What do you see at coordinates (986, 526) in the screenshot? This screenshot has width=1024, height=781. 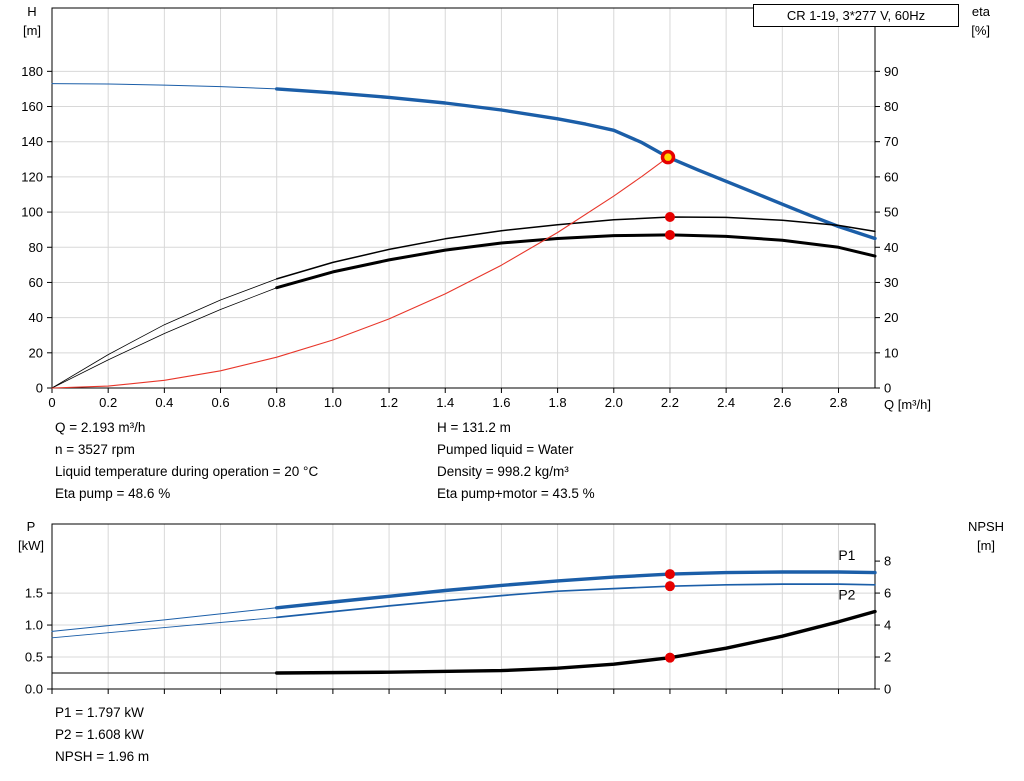 I see `npsh-axis-name: NPSH` at bounding box center [986, 526].